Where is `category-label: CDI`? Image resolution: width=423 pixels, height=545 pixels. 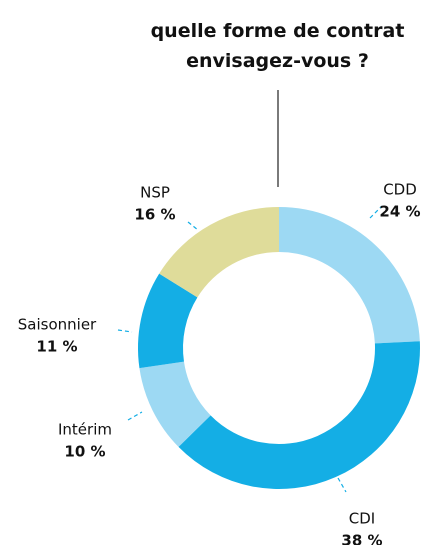 category-label: CDI is located at coordinates (362, 519).